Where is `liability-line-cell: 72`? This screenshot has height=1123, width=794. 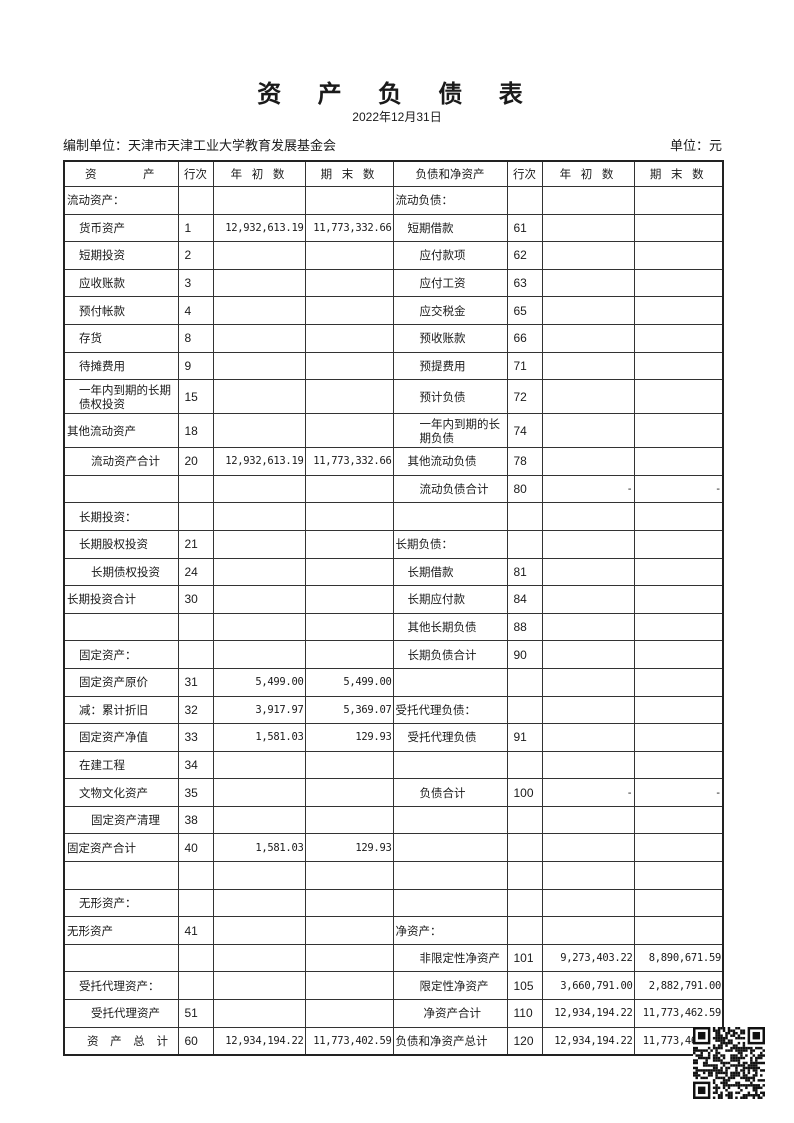
liability-line-cell: 72 is located at coordinates (524, 397).